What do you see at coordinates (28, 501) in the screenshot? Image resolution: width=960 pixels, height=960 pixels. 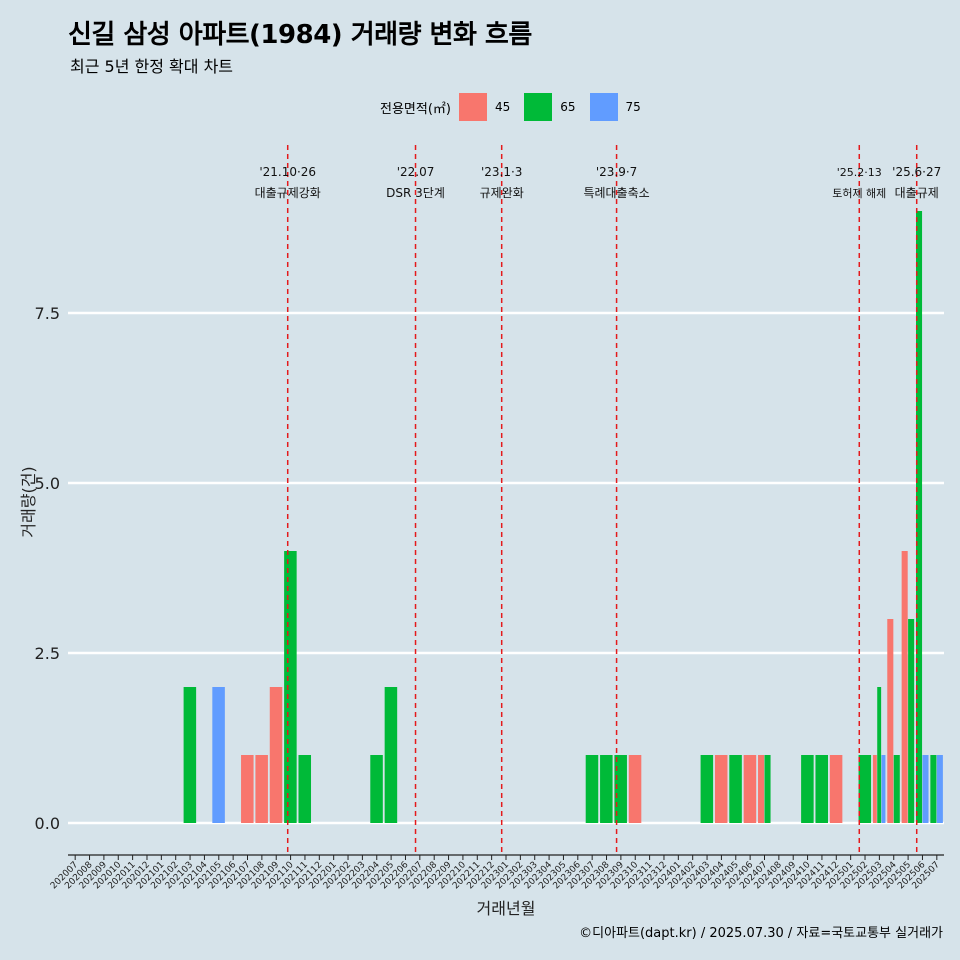 I see `y-axis-title: 거래량(건)` at bounding box center [28, 501].